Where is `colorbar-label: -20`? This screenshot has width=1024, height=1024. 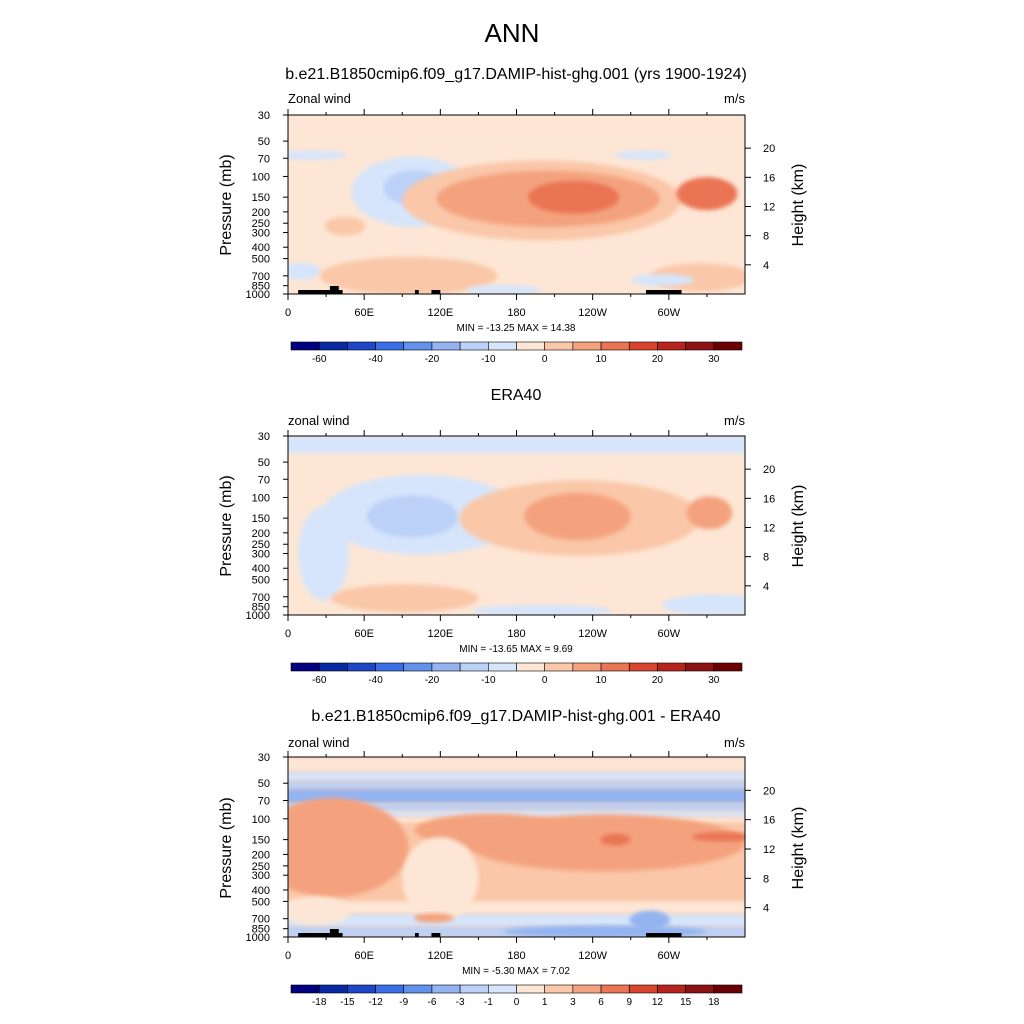 colorbar-label: -20 is located at coordinates (432, 359).